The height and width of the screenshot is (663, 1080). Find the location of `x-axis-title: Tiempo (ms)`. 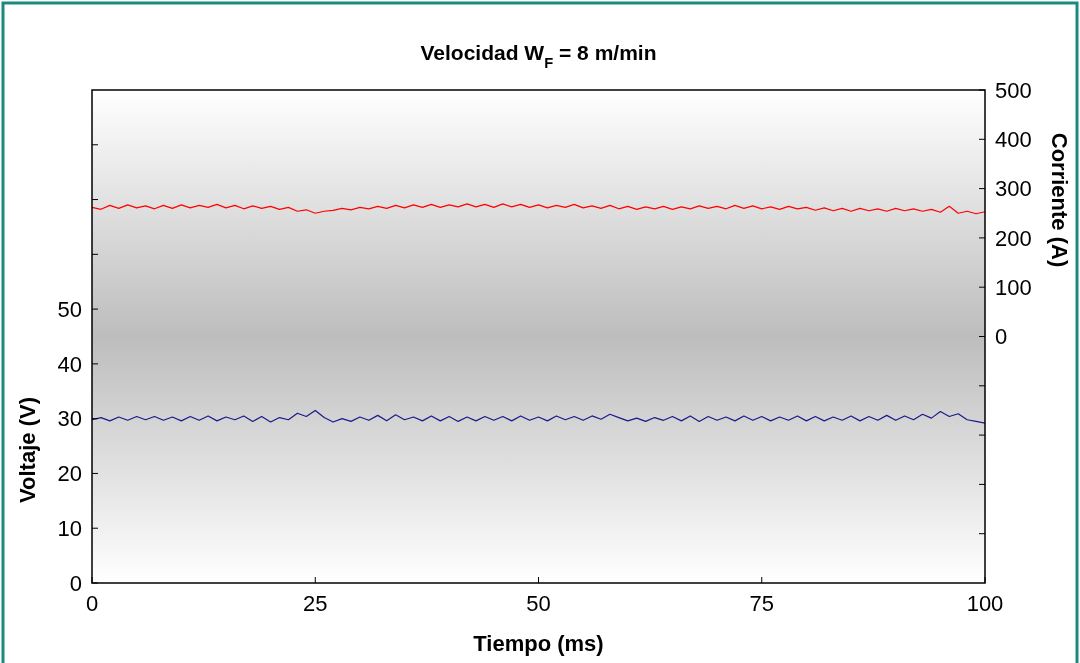

x-axis-title: Tiempo (ms) is located at coordinates (538, 643).